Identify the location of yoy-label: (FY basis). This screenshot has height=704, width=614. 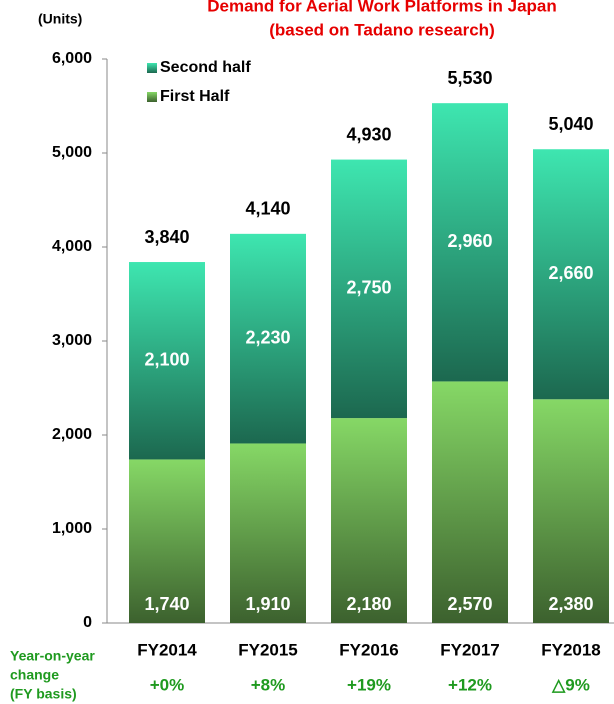
(43, 694).